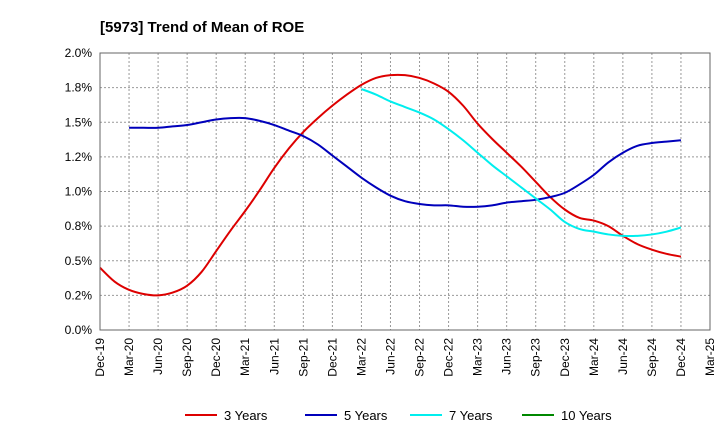 The height and width of the screenshot is (440, 720). I want to click on x-tick-label: Mar-24, so click(594, 357).